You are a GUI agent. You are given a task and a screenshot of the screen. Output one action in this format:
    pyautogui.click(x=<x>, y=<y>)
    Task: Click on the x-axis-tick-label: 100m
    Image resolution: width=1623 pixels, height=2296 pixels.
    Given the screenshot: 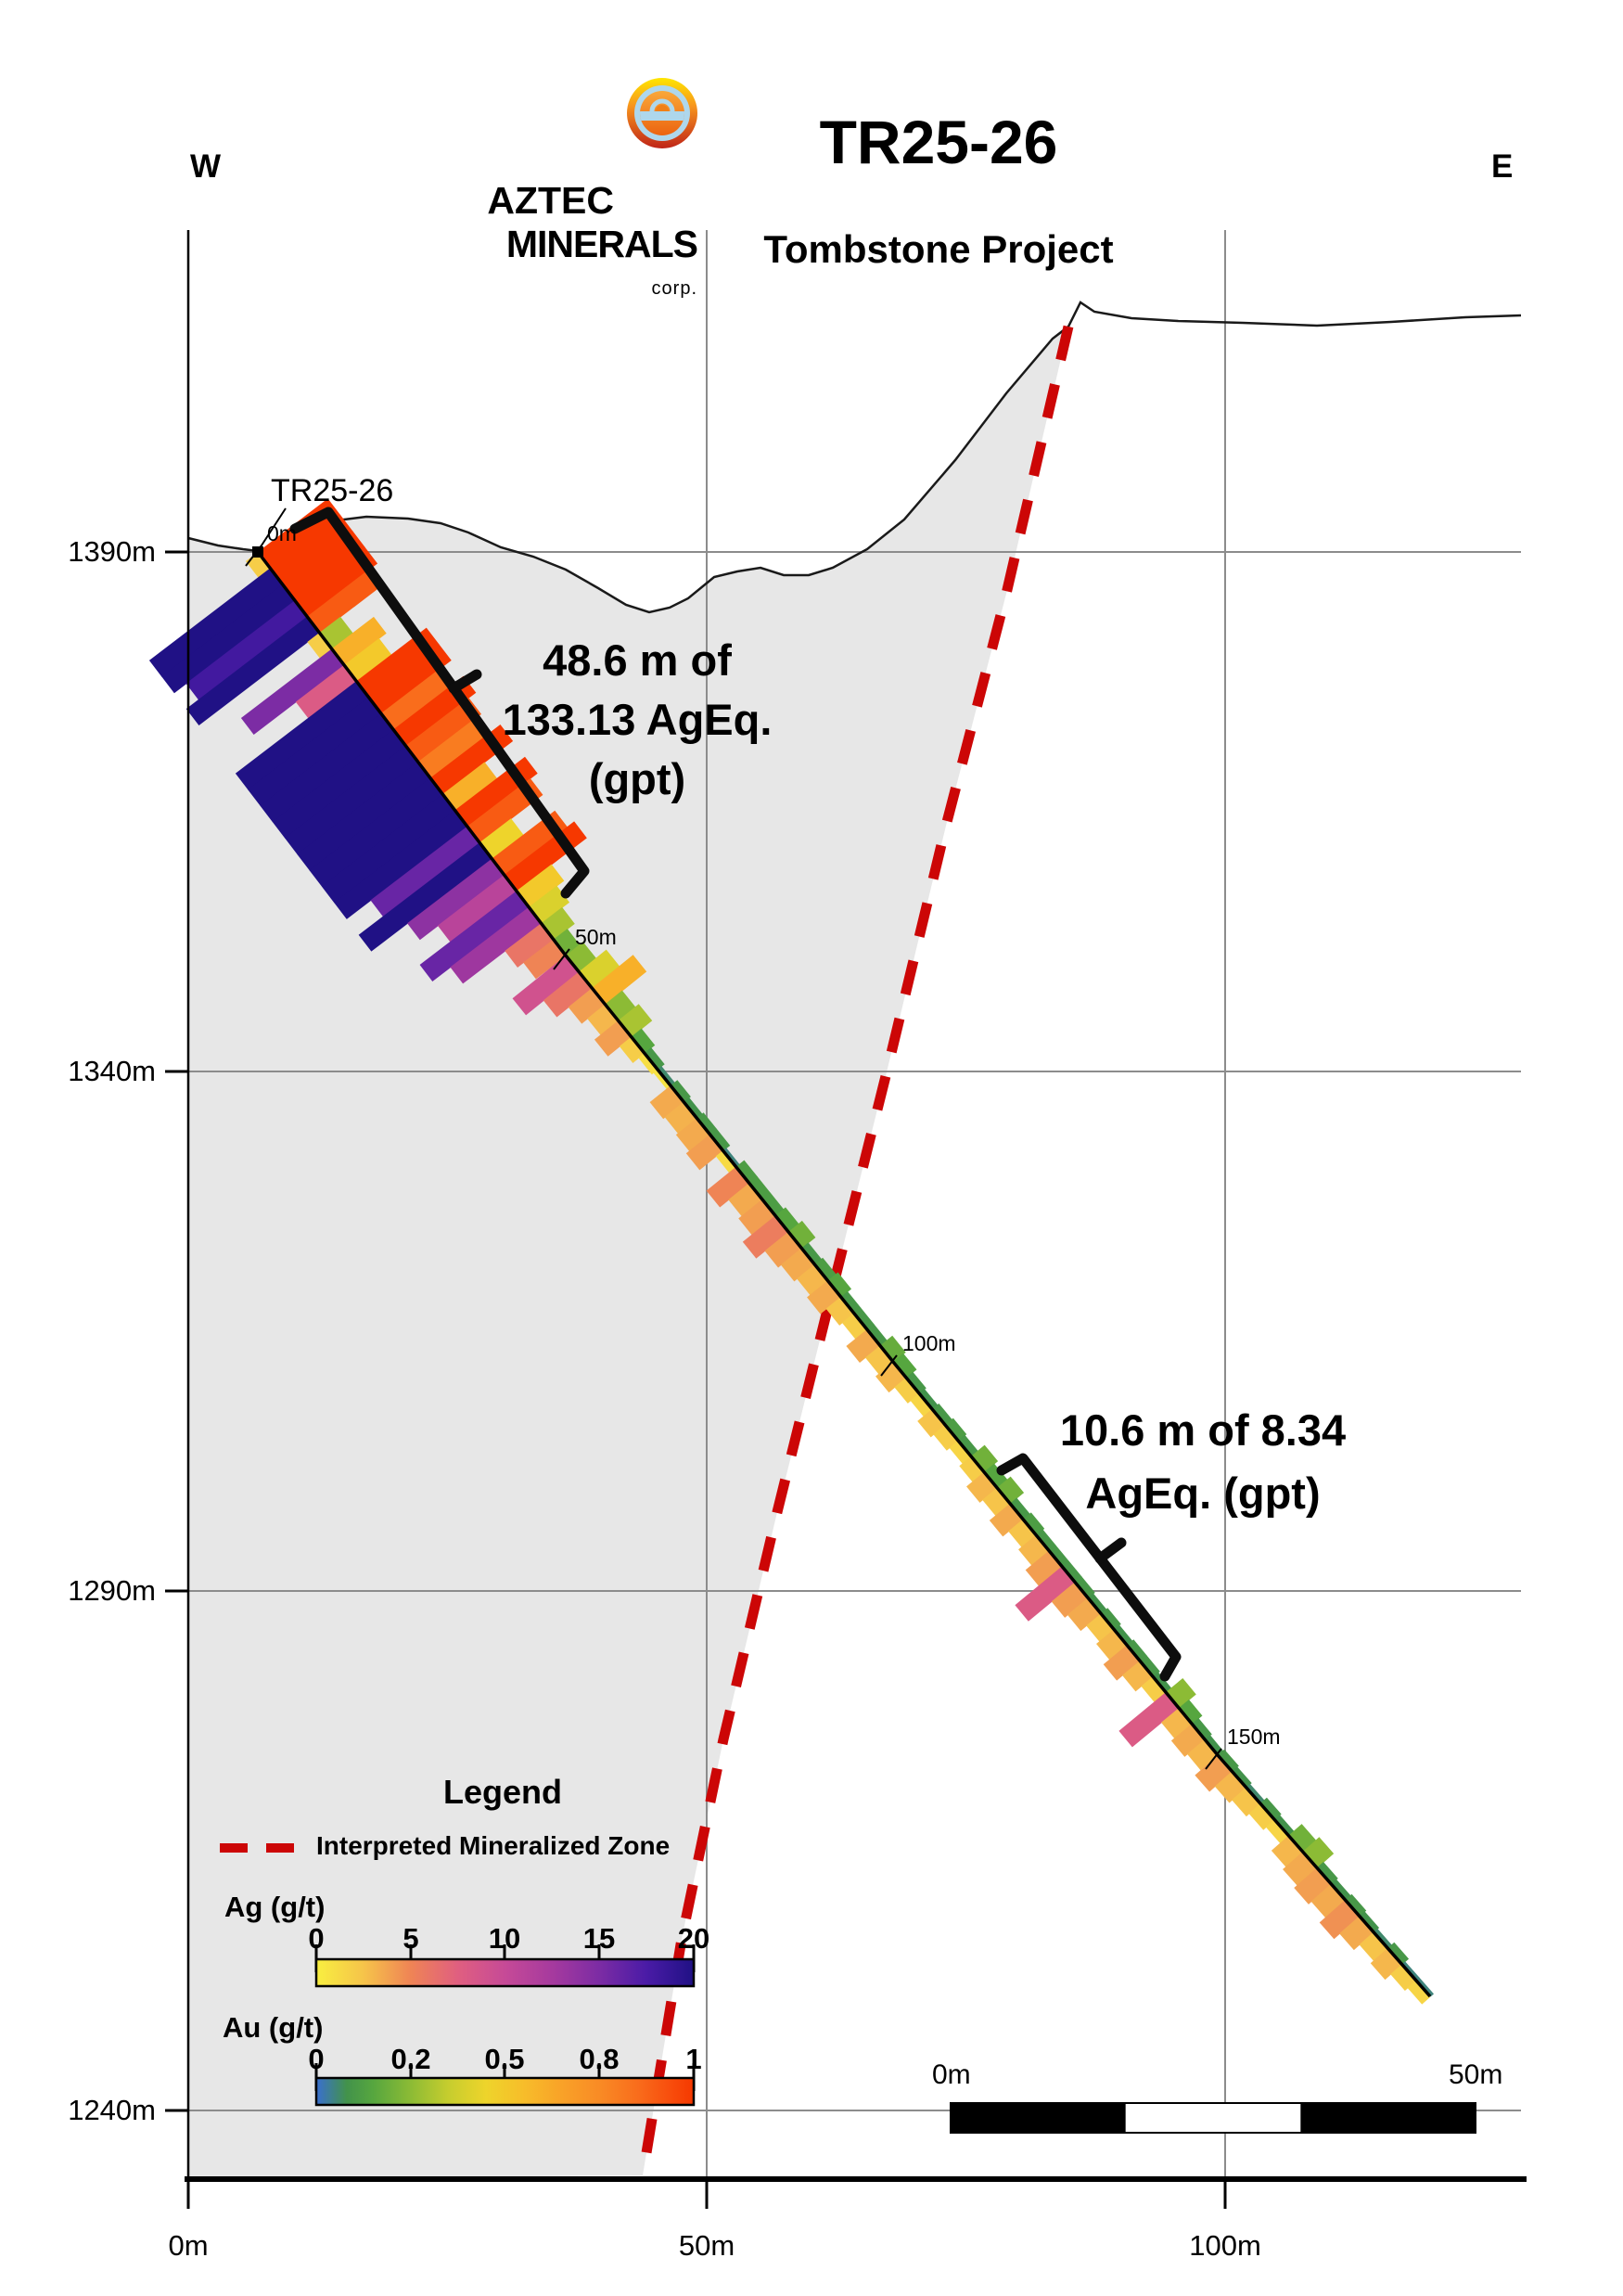 What is the action you would take?
    pyautogui.click(x=1225, y=2245)
    